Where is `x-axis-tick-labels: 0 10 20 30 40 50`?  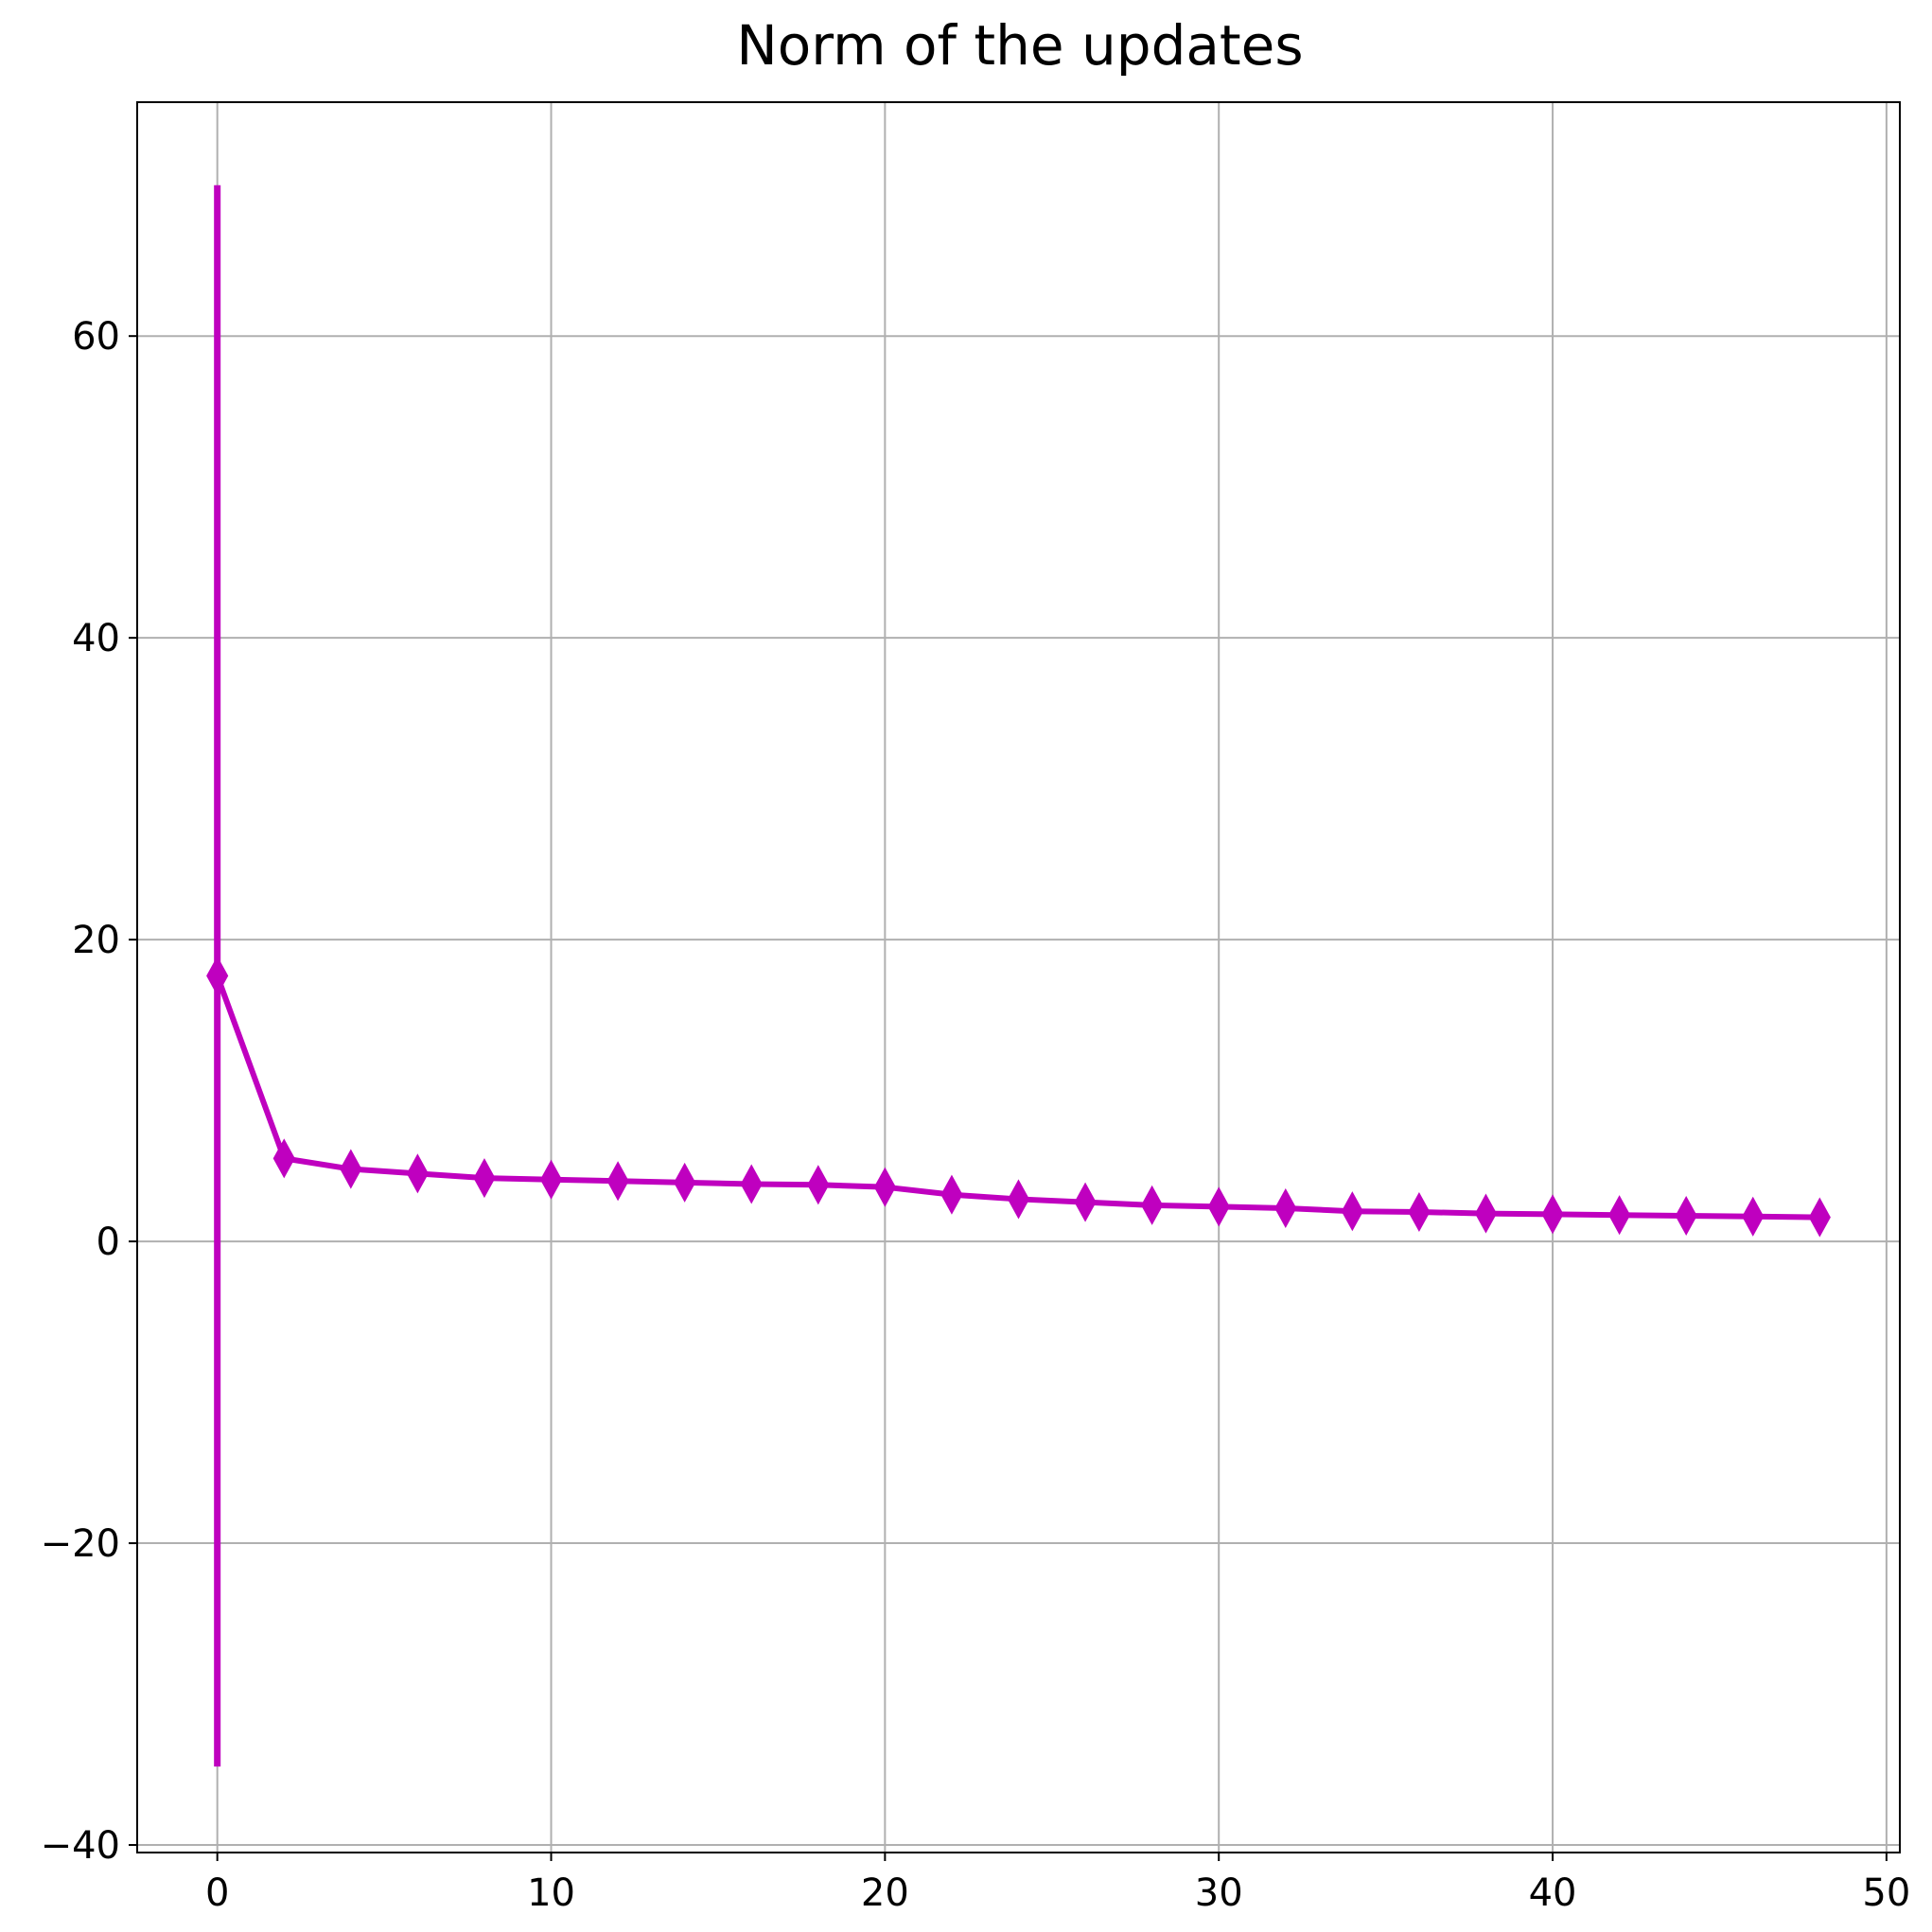 x-axis-tick-labels: 0 10 20 30 40 50 is located at coordinates (1057, 1893).